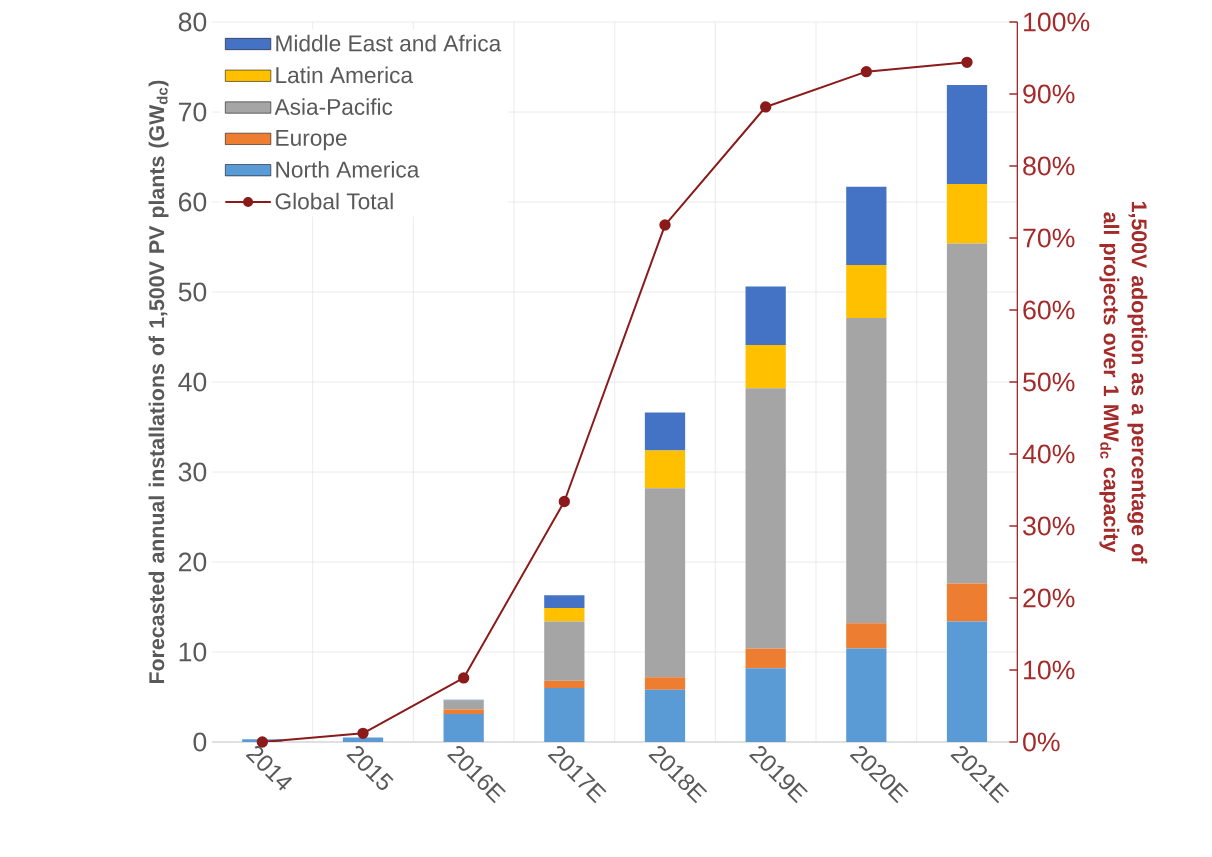  I want to click on y2-tick-label: 30%, so click(1049, 526).